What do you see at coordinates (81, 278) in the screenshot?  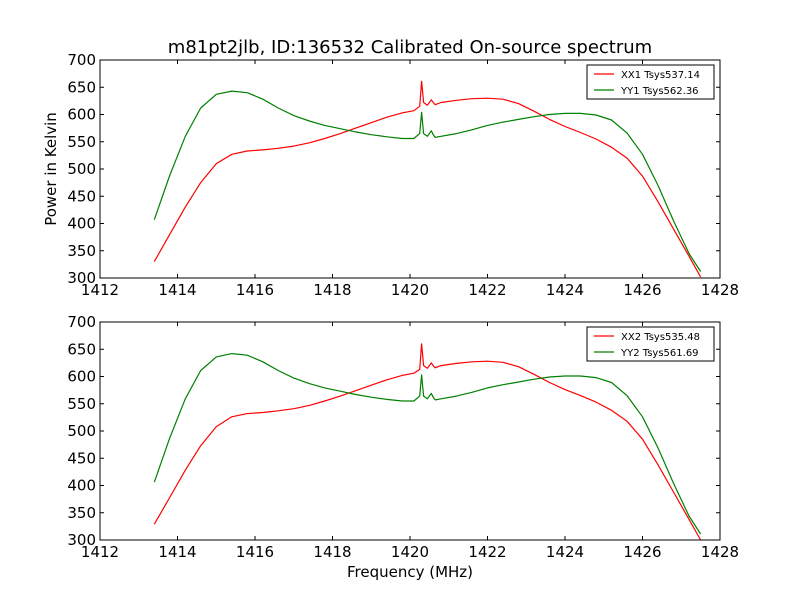 I see `top-y-tick-label: 300` at bounding box center [81, 278].